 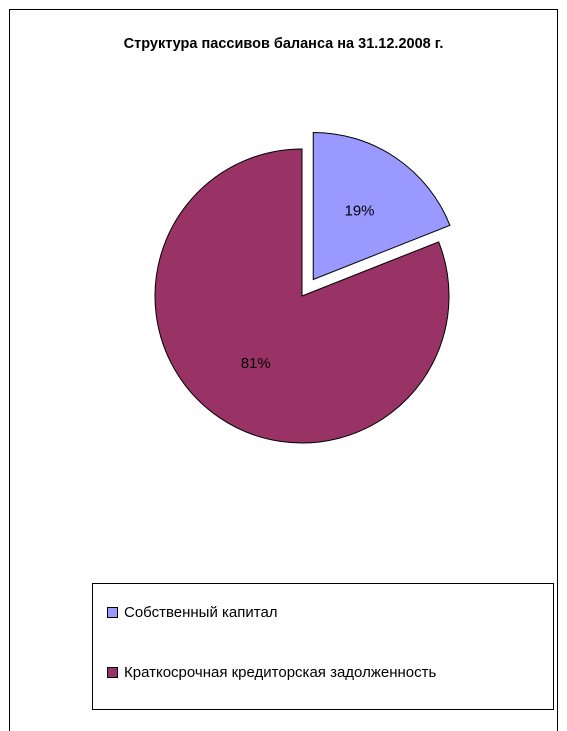 I want to click on data-label-own-capital: 19%, so click(x=359, y=210).